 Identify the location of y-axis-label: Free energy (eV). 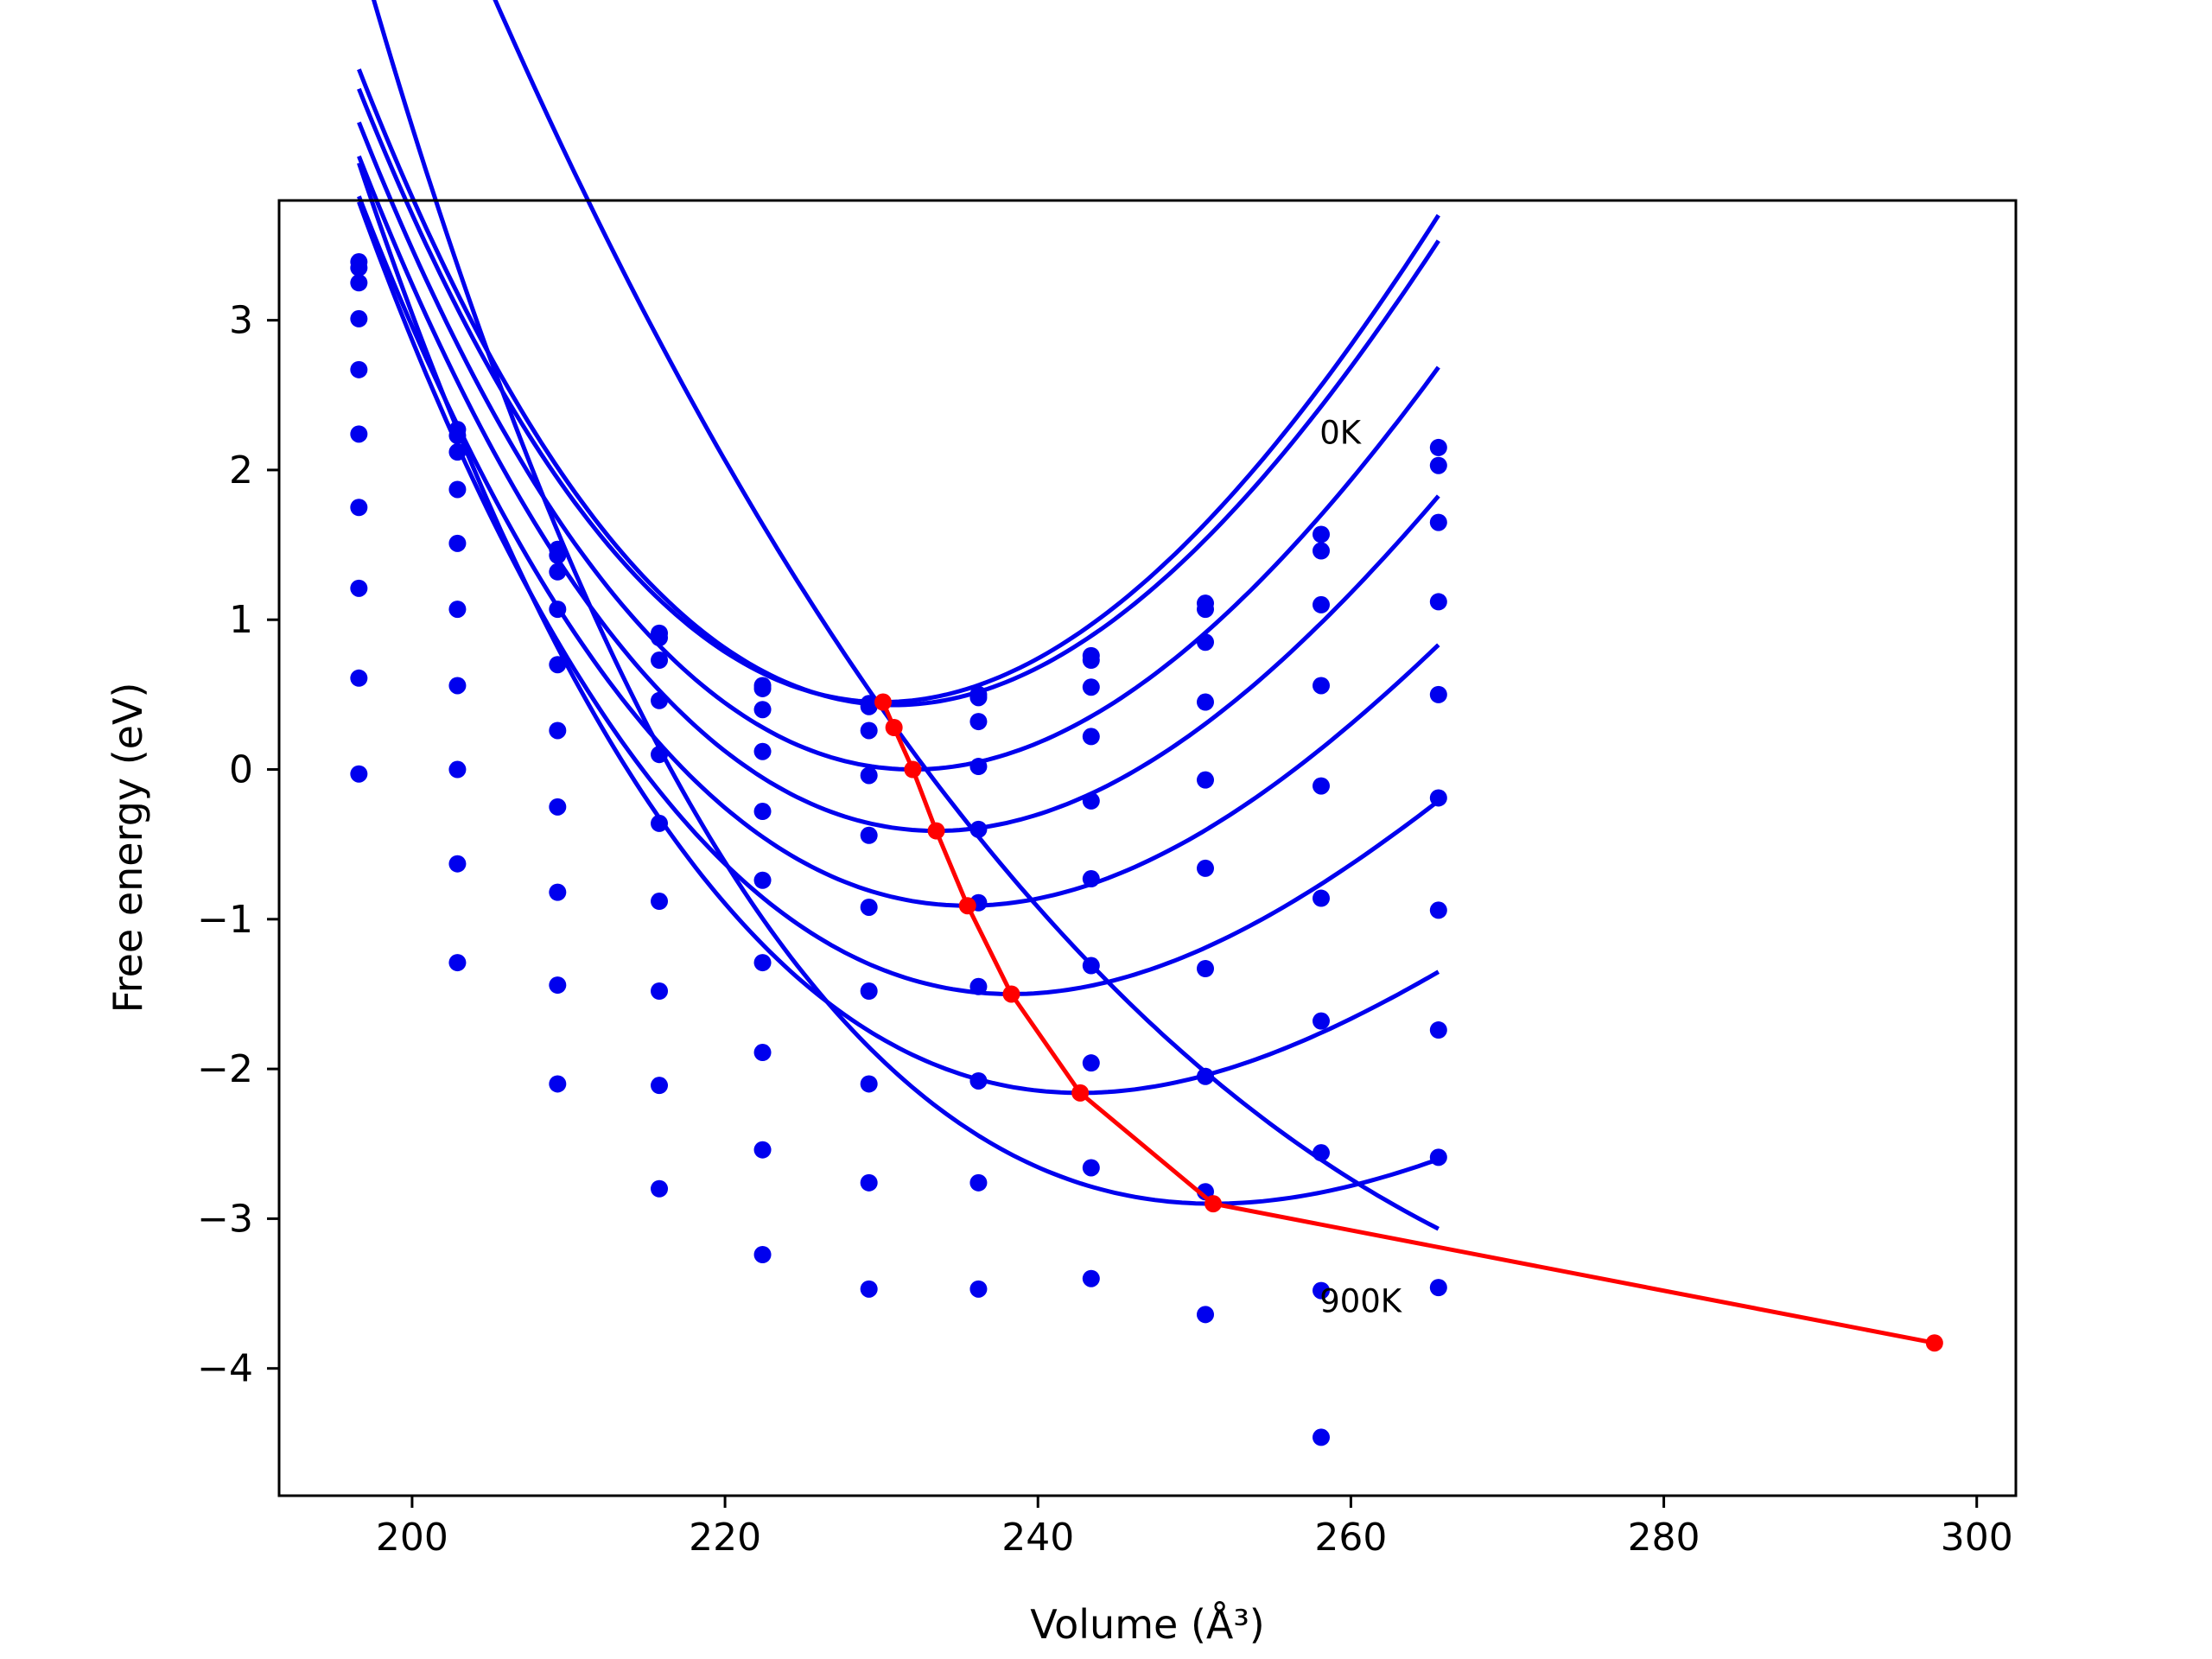
(128, 848).